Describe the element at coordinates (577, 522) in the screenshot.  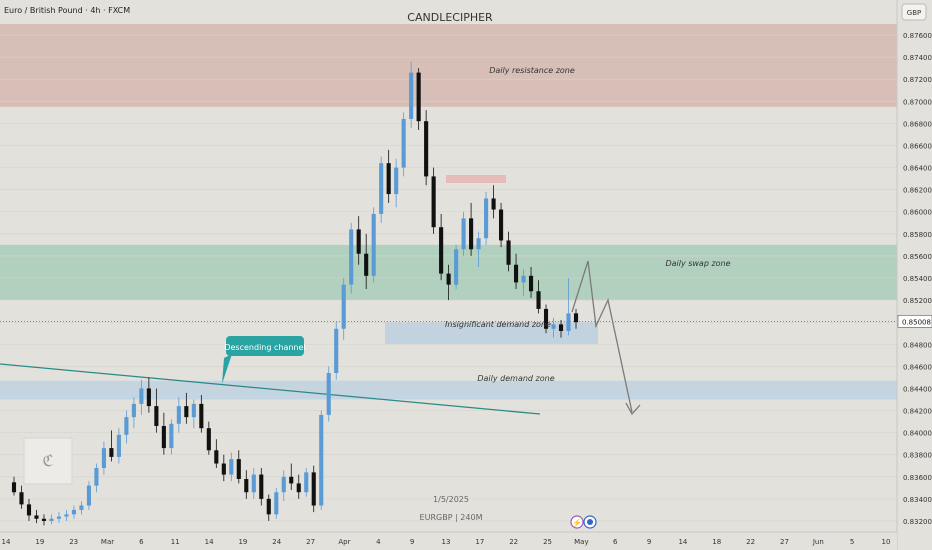
I see `lightning-icon` at that location.